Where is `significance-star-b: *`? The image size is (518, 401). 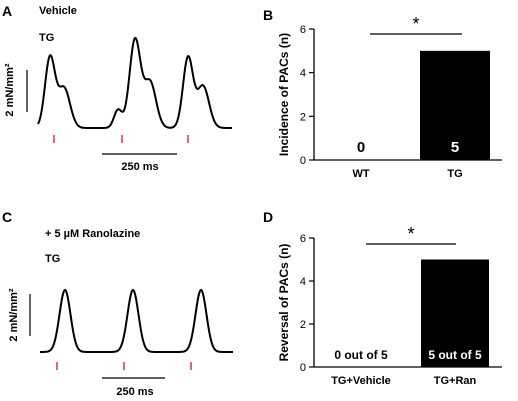 significance-star-b: * is located at coordinates (415, 24).